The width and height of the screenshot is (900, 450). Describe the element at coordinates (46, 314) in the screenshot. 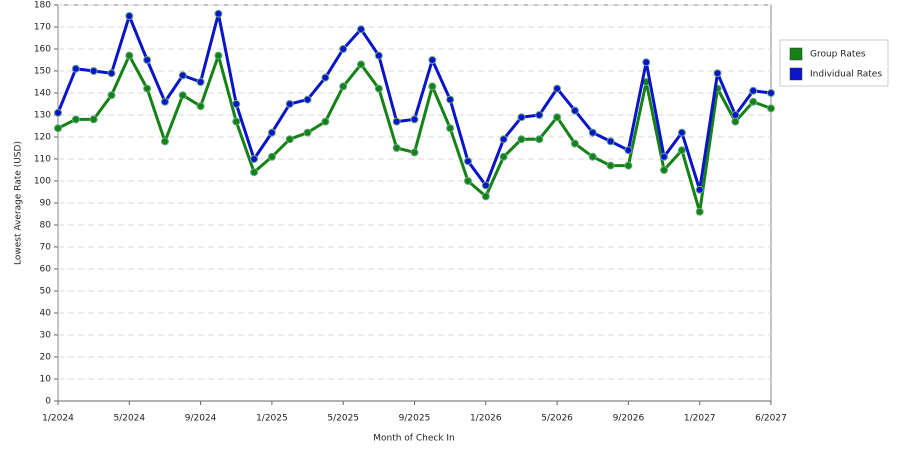

I see `y-tick-label: 40` at that location.